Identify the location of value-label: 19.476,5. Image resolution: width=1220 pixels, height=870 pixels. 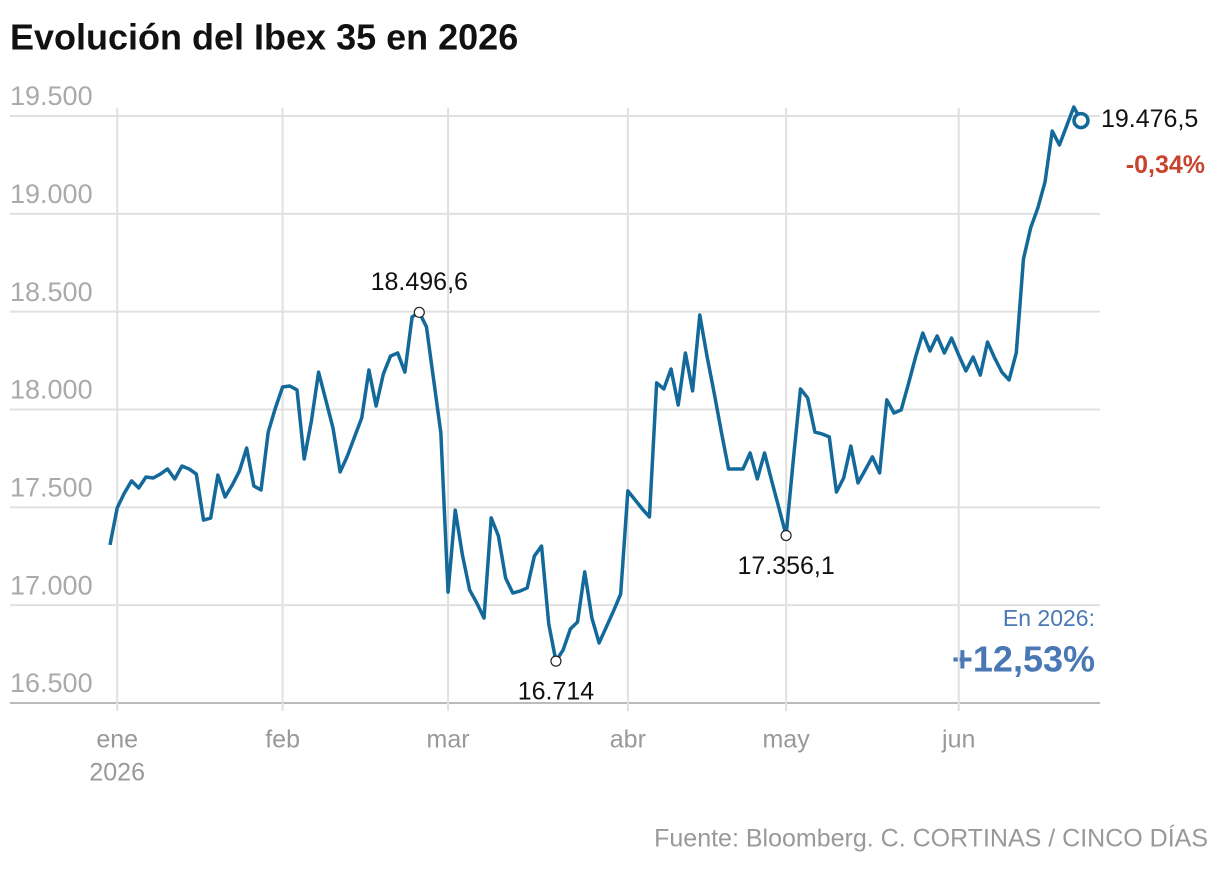
(1149, 119).